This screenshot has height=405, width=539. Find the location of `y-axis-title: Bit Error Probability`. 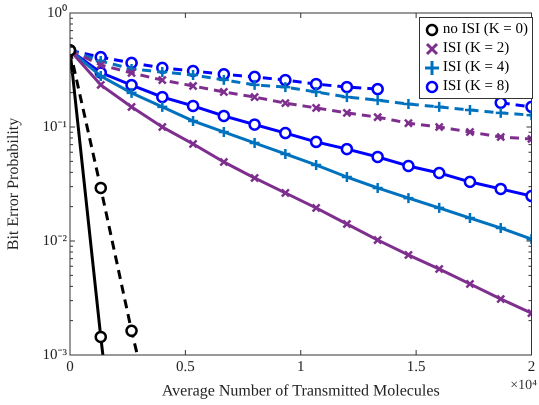

y-axis-title: Bit Error Probability is located at coordinates (13, 184).